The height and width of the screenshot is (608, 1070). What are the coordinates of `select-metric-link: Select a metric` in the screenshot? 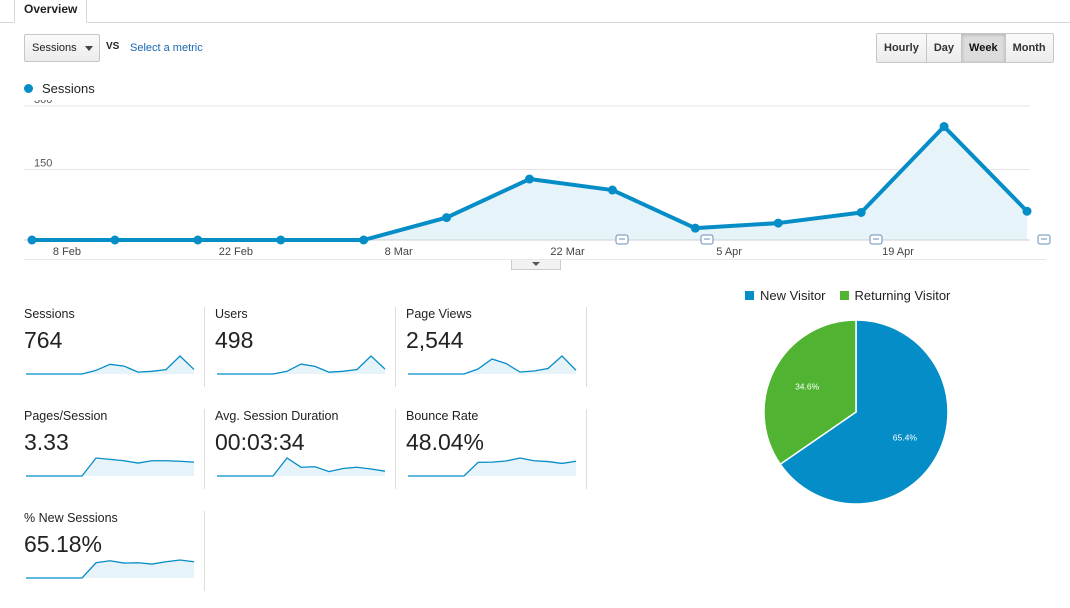 It's located at (166, 48).